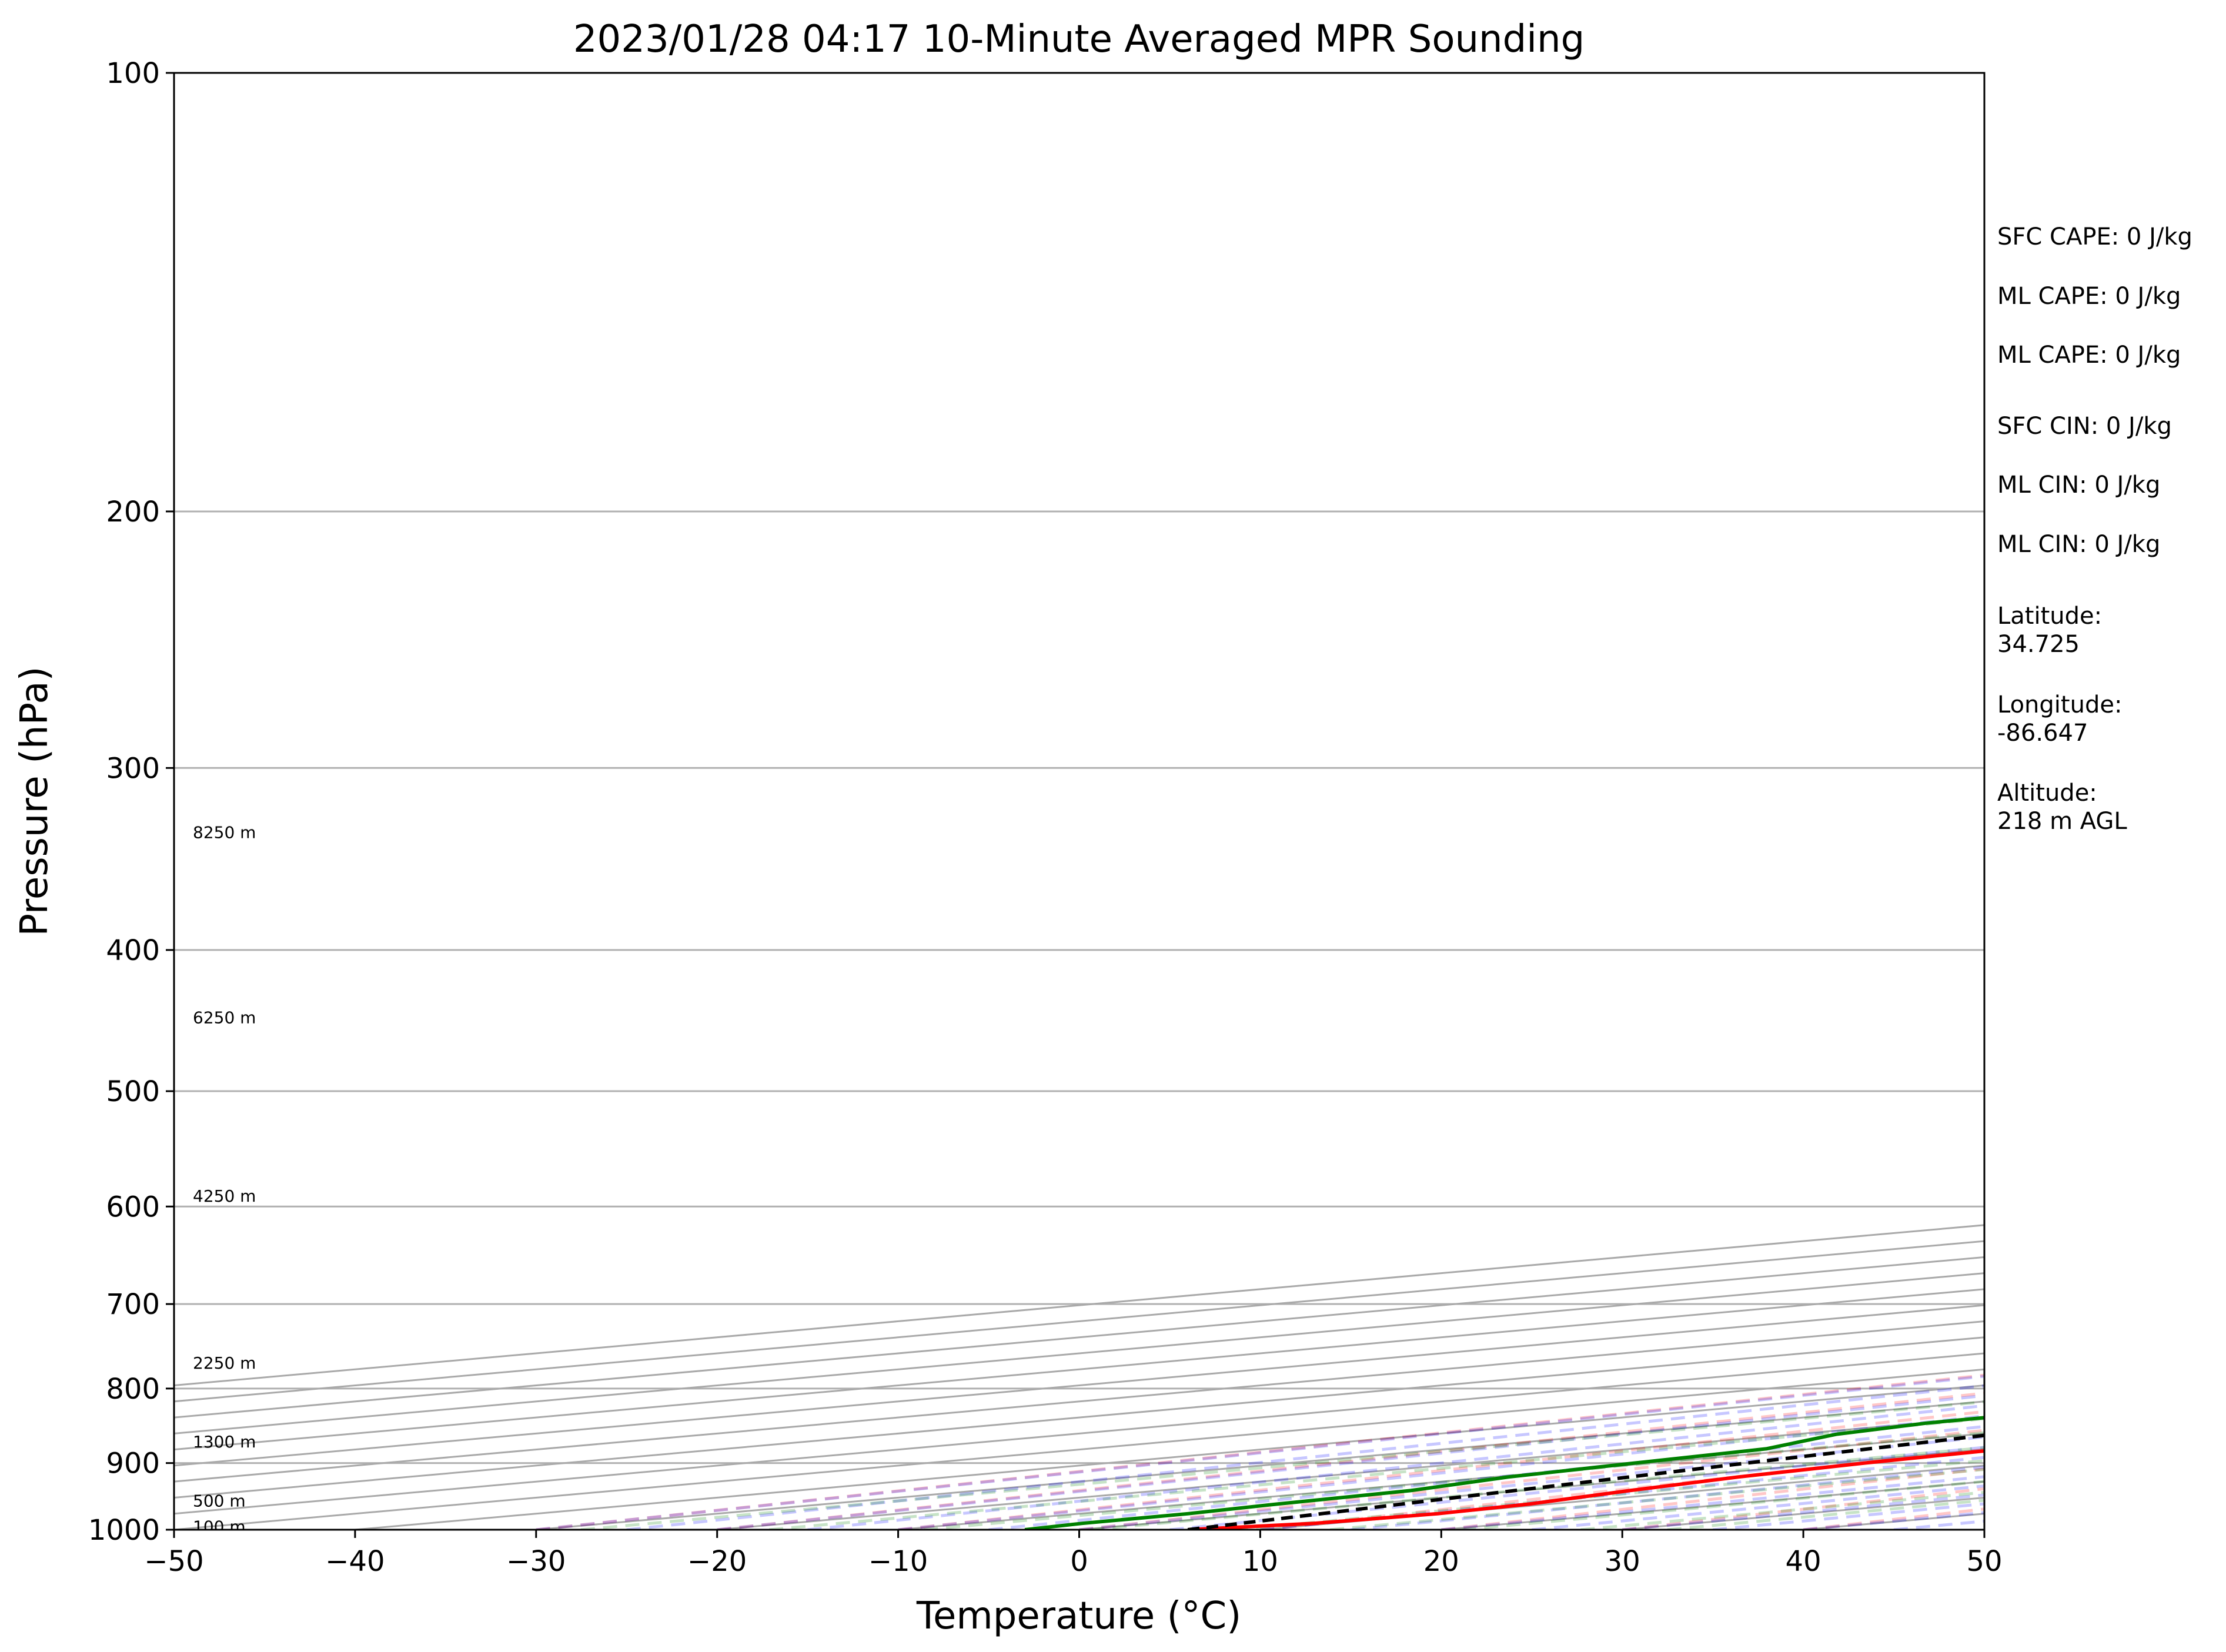 The width and height of the screenshot is (2226, 1652). What do you see at coordinates (224, 1018) in the screenshot?
I see `height-label: 6250 m` at bounding box center [224, 1018].